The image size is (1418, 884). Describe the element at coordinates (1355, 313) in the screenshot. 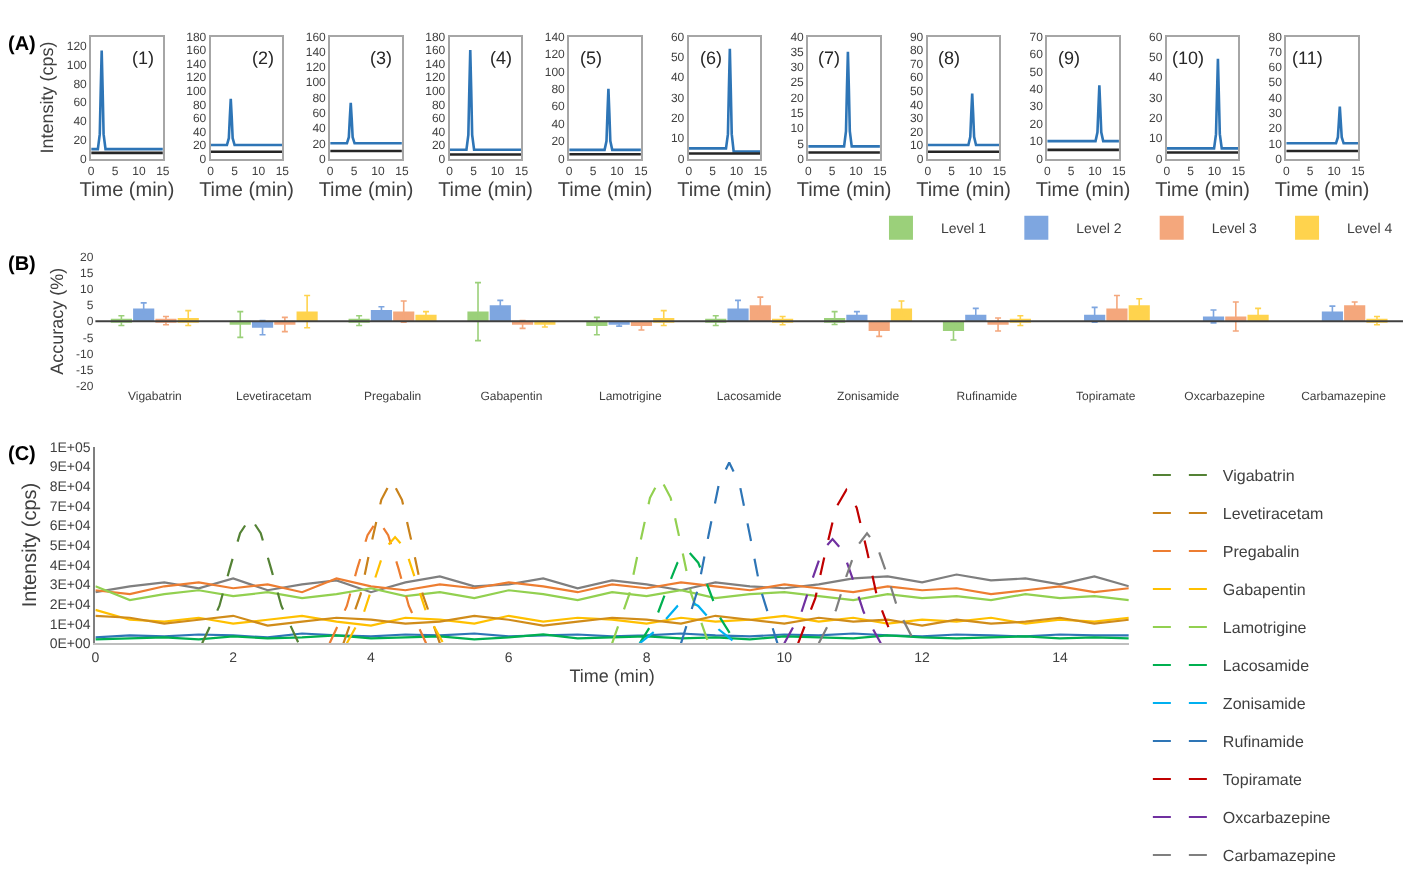

I see `bar` at that location.